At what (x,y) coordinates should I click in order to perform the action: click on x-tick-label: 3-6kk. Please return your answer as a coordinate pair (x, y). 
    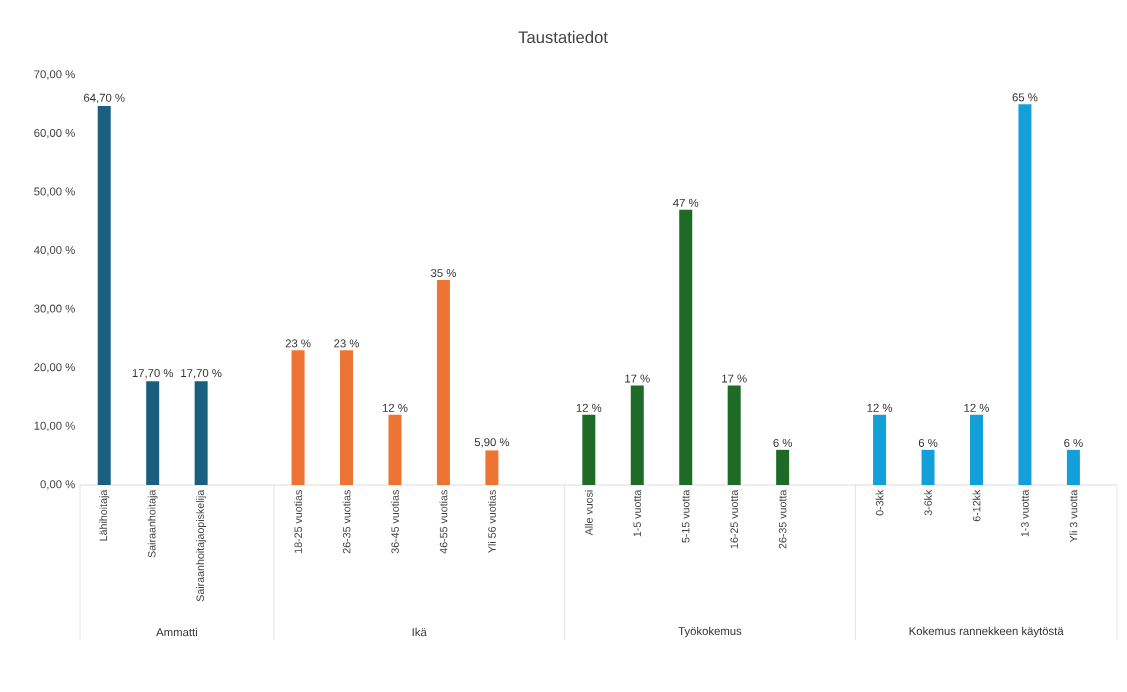
    Looking at the image, I should click on (928, 502).